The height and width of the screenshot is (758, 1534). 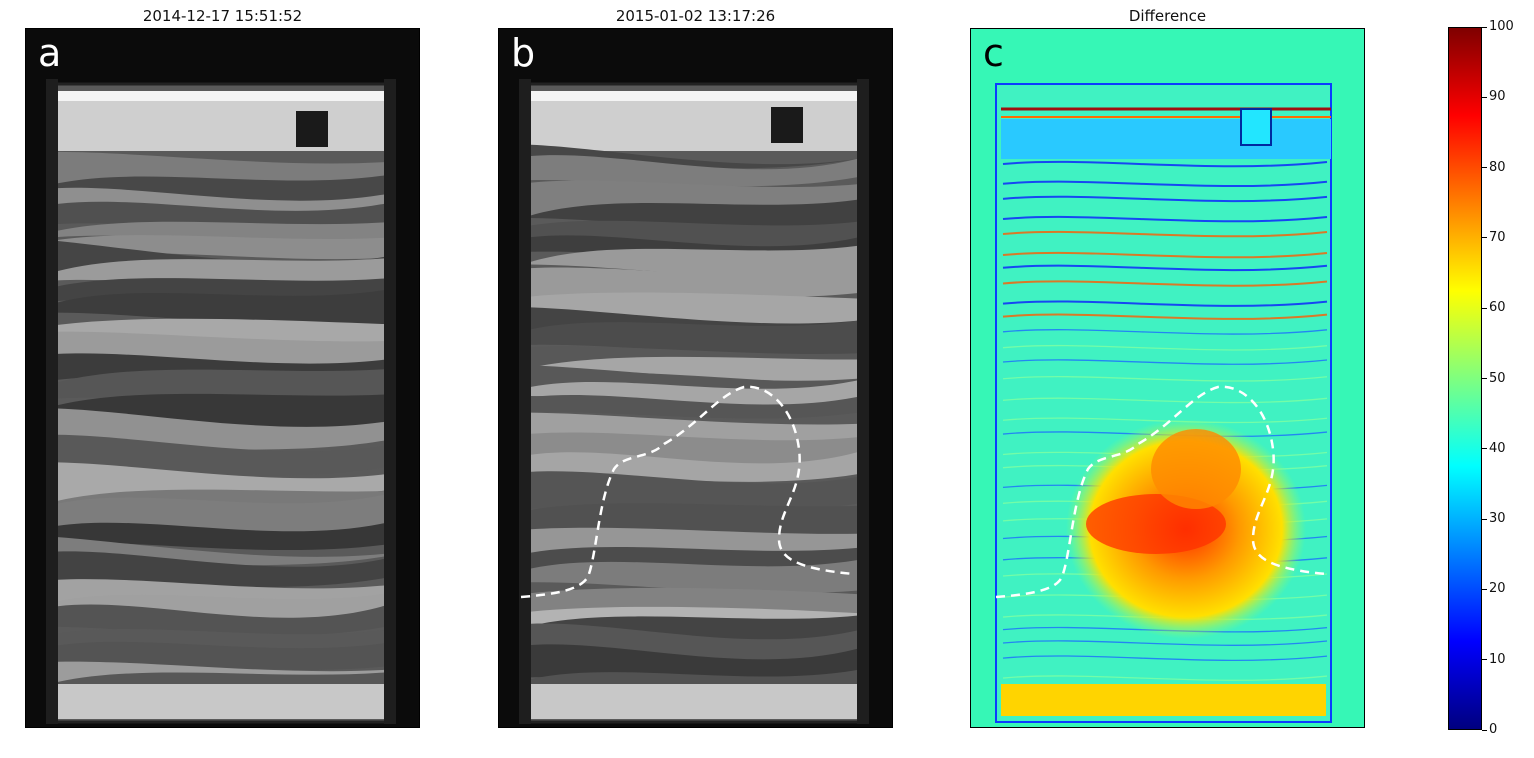 I want to click on colorbar-tick-label: 70, so click(x=1497, y=237).